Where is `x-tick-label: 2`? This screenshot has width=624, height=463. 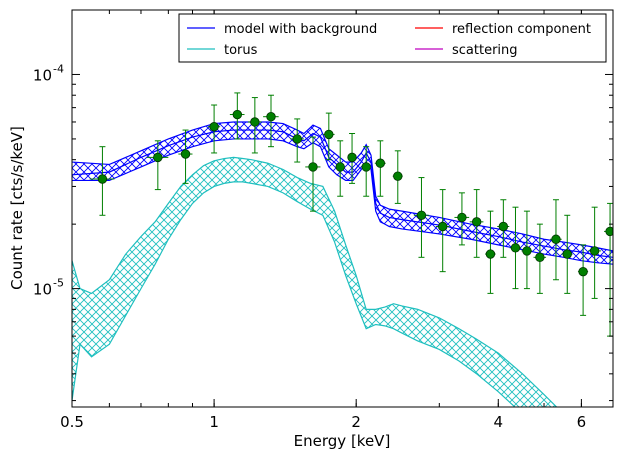 x-tick-label: 2 is located at coordinates (356, 422).